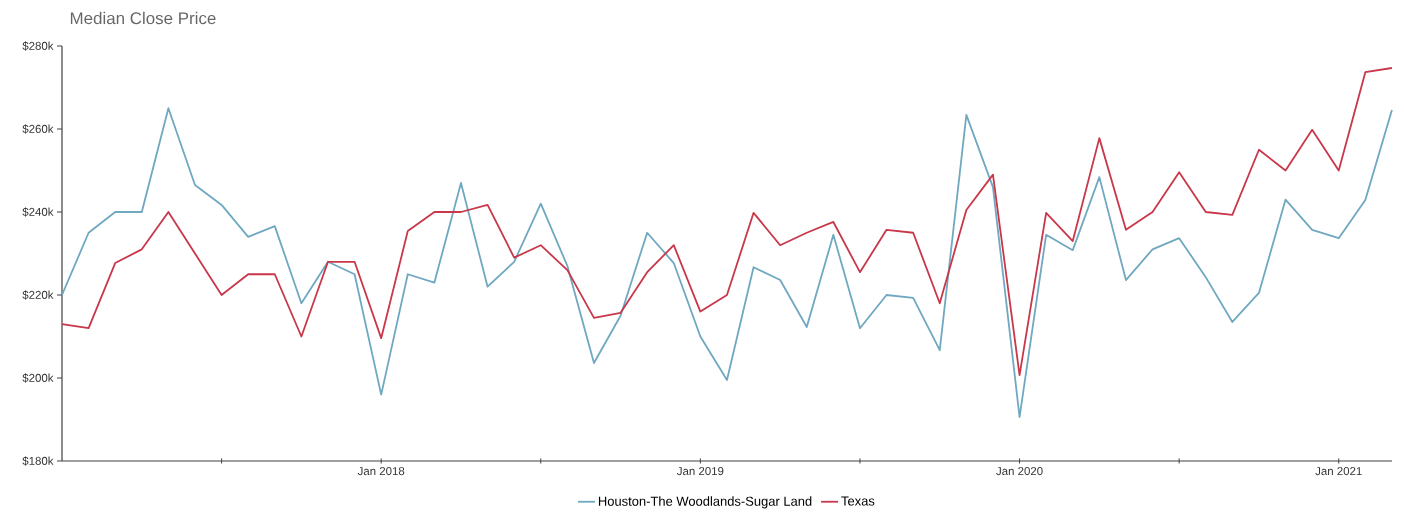 The width and height of the screenshot is (1404, 521). Describe the element at coordinates (858, 501) in the screenshot. I see `legend-label: Texas` at that location.